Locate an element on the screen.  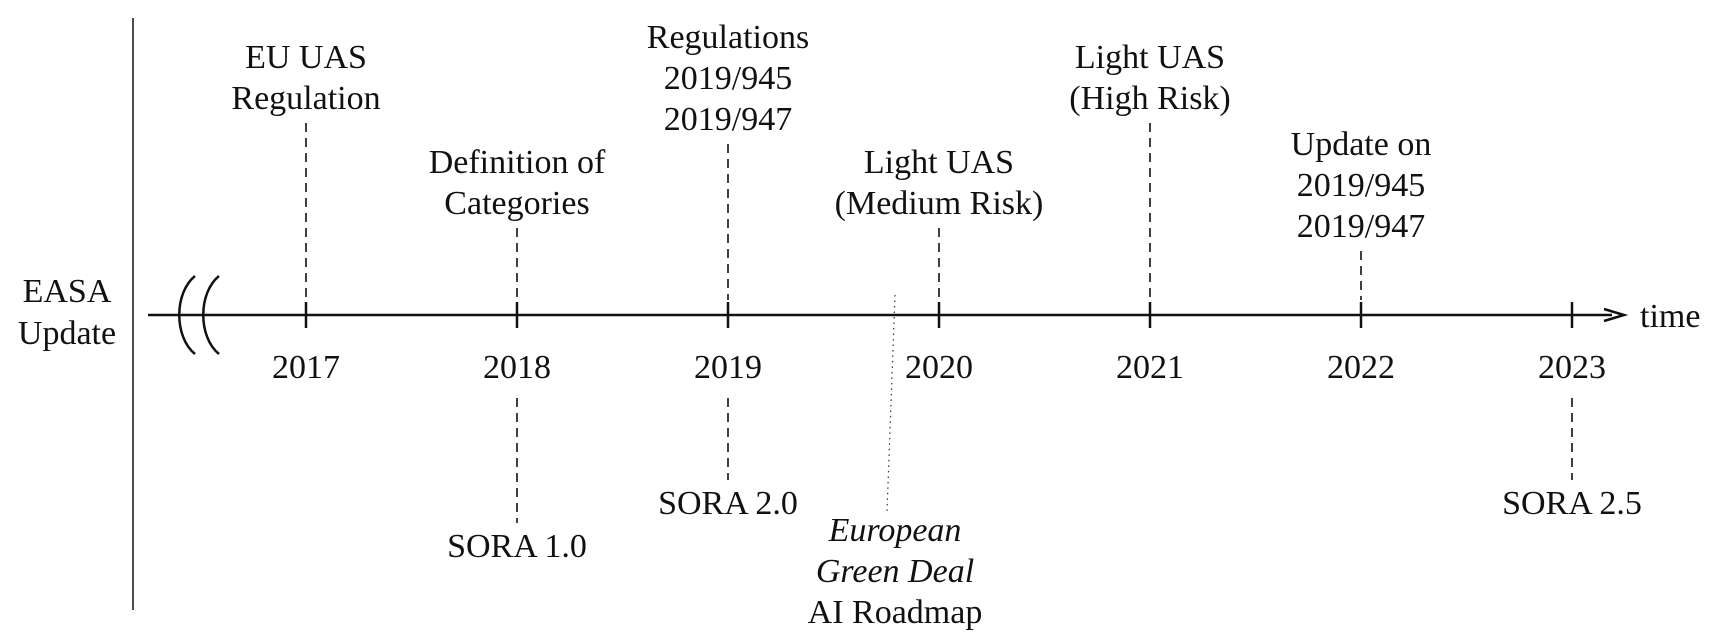
event-above-2019-line-1: Regulations is located at coordinates (728, 37).